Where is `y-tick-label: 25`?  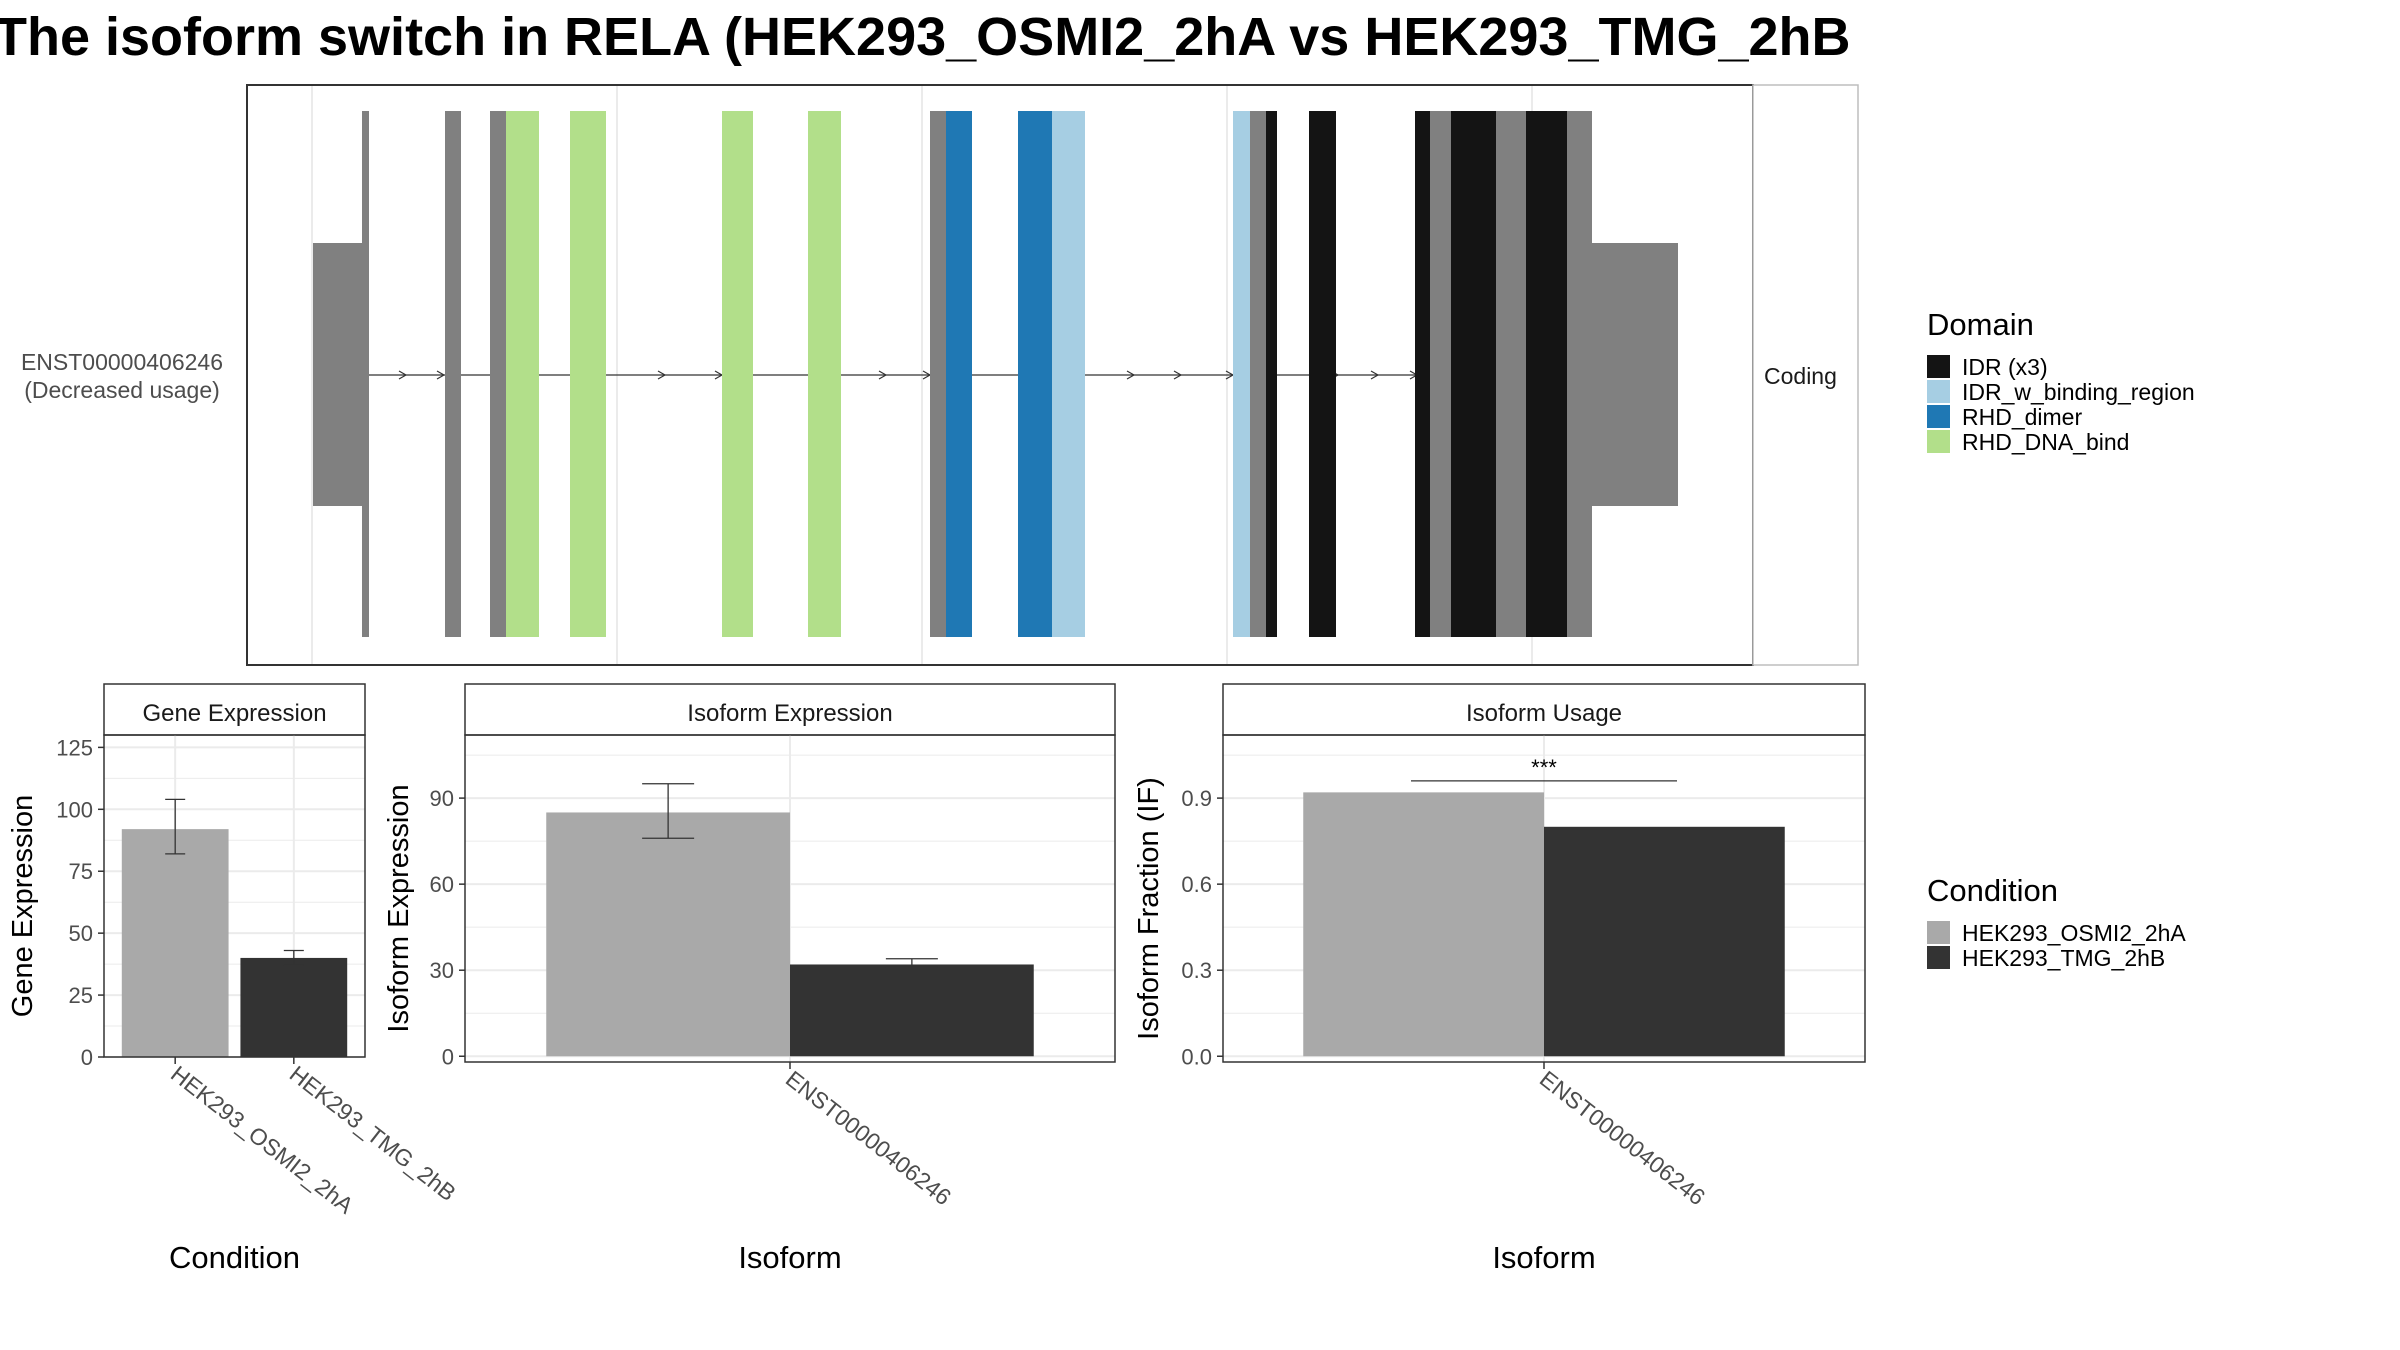
y-tick-label: 25 is located at coordinates (81, 995).